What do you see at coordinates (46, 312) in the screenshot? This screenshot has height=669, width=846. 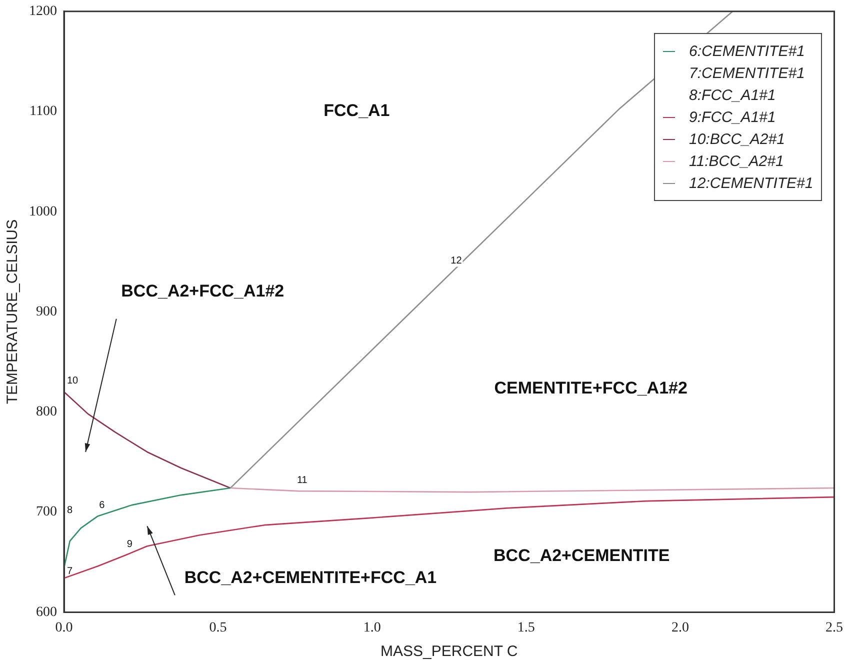 I see `y-tick-label: 900` at bounding box center [46, 312].